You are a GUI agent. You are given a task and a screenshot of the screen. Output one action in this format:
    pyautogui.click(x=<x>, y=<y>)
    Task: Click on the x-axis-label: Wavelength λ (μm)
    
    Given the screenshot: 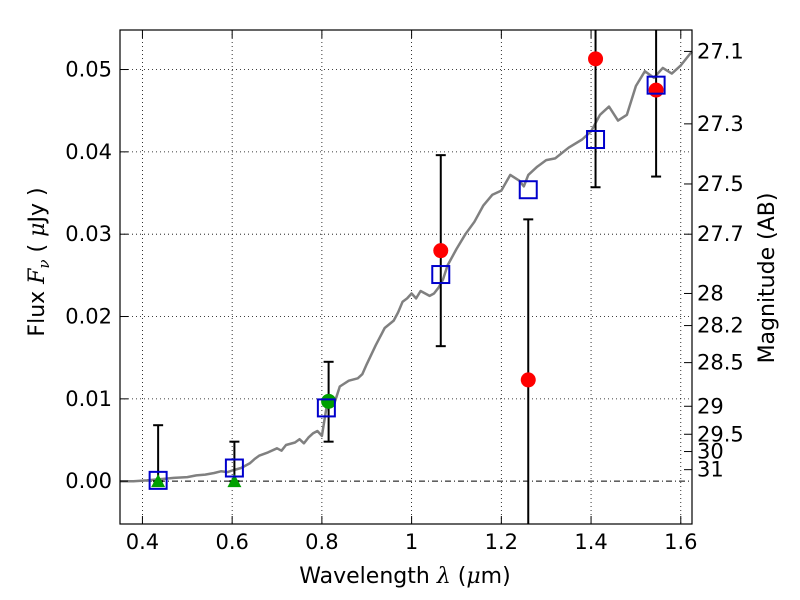 What is the action you would take?
    pyautogui.click(x=404, y=576)
    